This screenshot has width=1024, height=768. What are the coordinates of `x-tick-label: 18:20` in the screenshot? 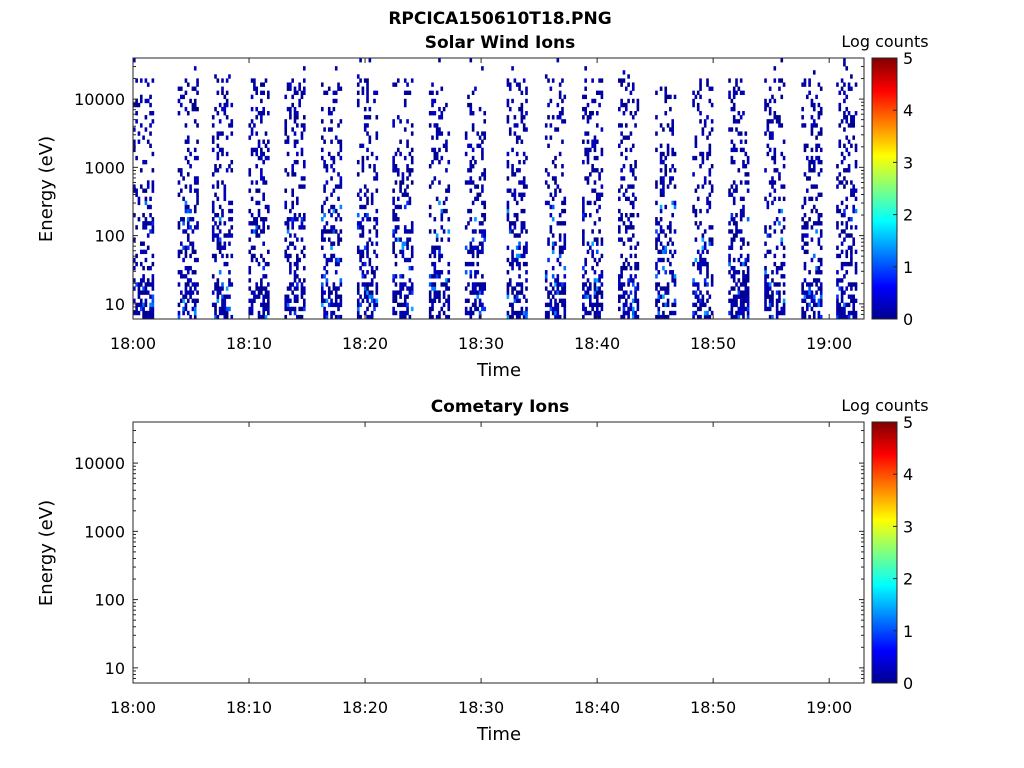 It's located at (365, 707).